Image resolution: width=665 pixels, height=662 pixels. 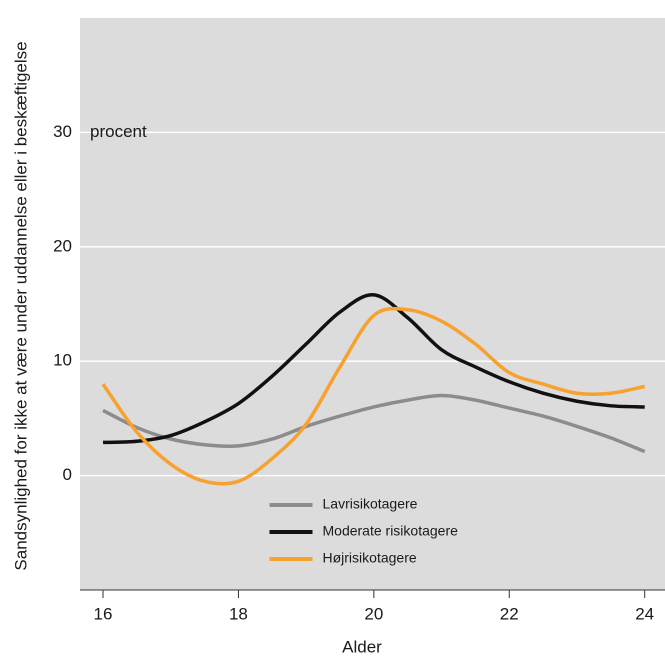 What do you see at coordinates (238, 613) in the screenshot?
I see `x-tick-label: 18` at bounding box center [238, 613].